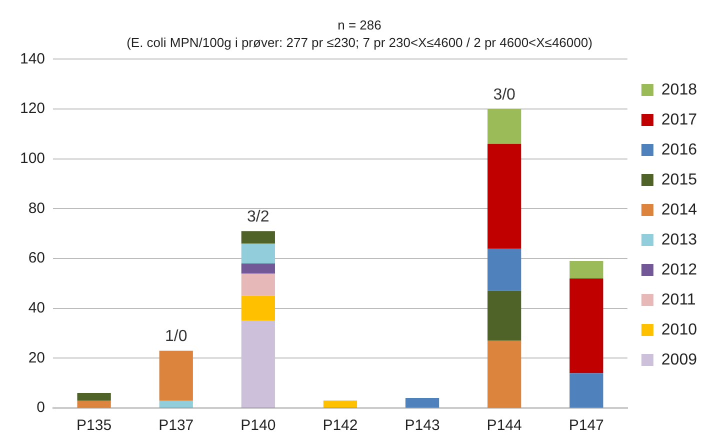  Describe the element at coordinates (258, 425) in the screenshot. I see `x-tick-label: P140` at that location.